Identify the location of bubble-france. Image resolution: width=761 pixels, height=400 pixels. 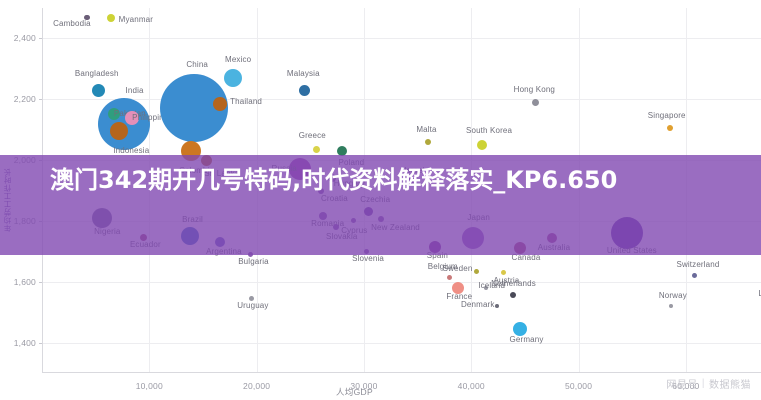
(458, 287).